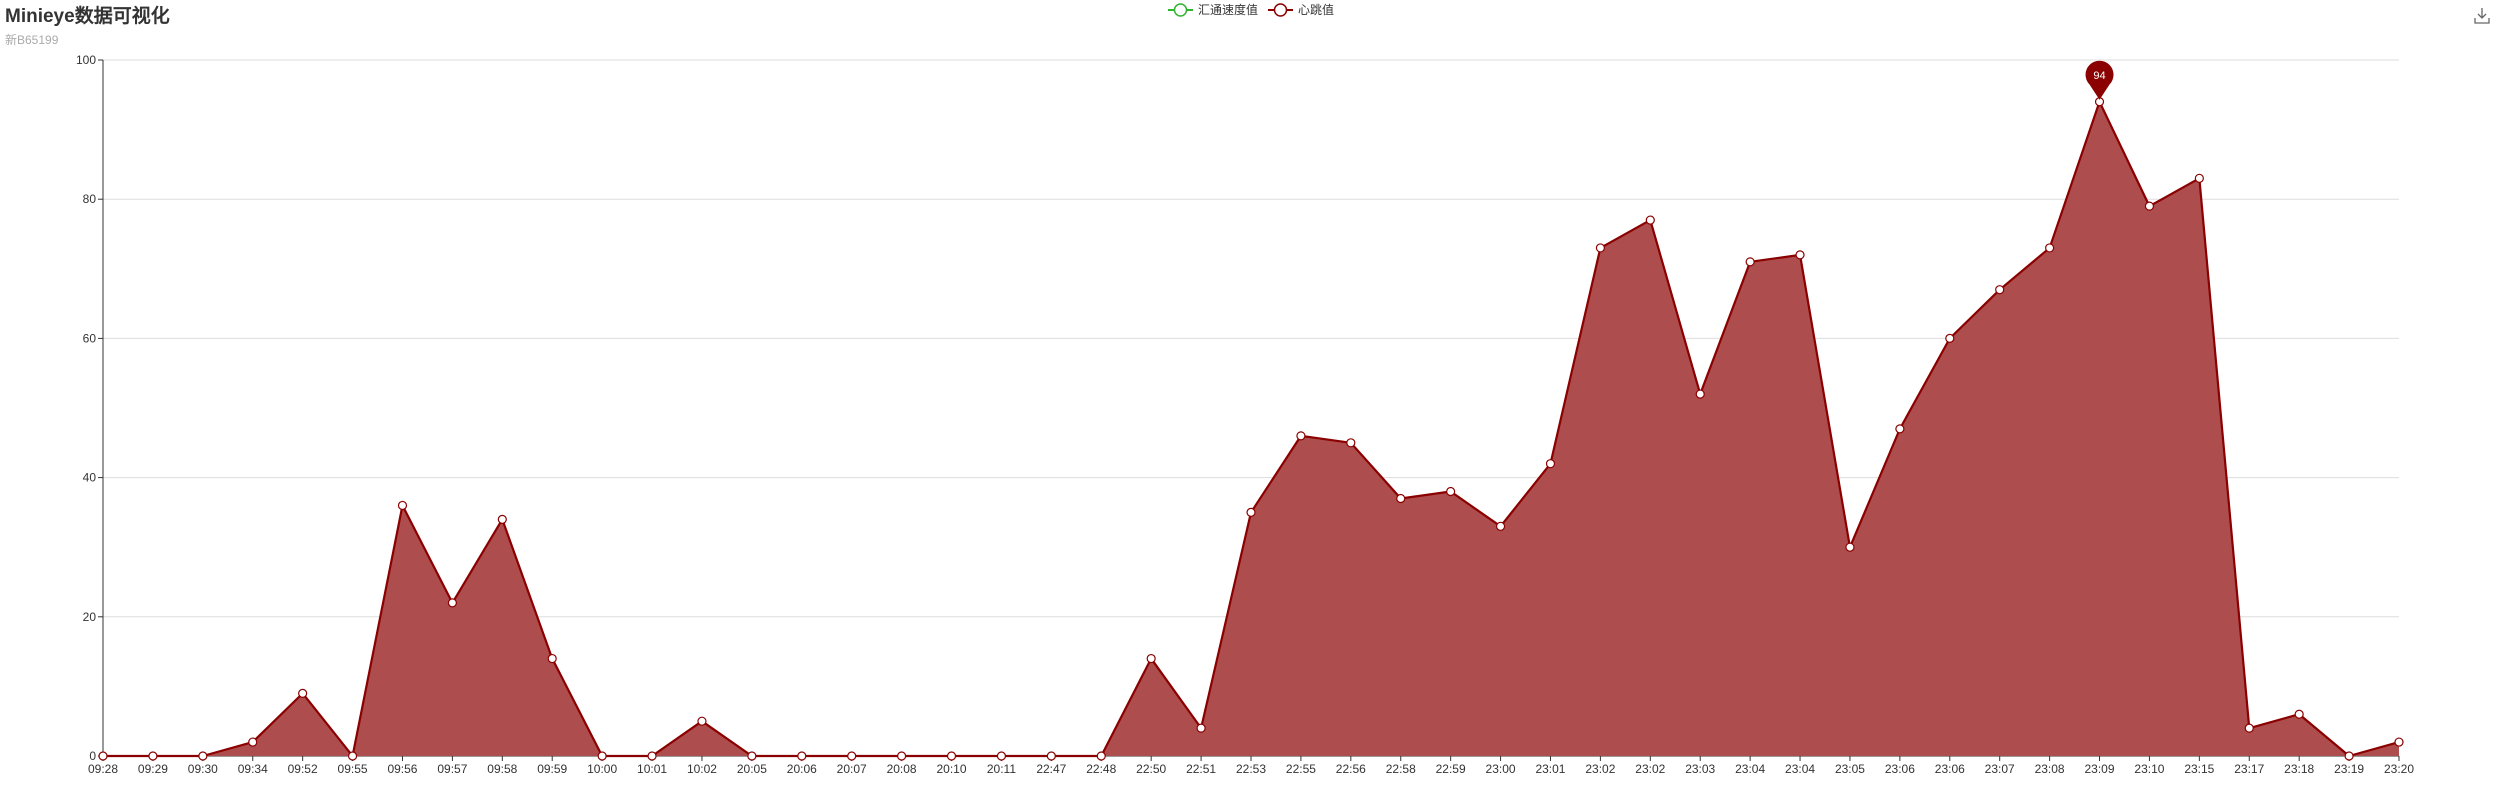  Describe the element at coordinates (2149, 769) in the screenshot. I see `x-tick-label: 23:10` at that location.